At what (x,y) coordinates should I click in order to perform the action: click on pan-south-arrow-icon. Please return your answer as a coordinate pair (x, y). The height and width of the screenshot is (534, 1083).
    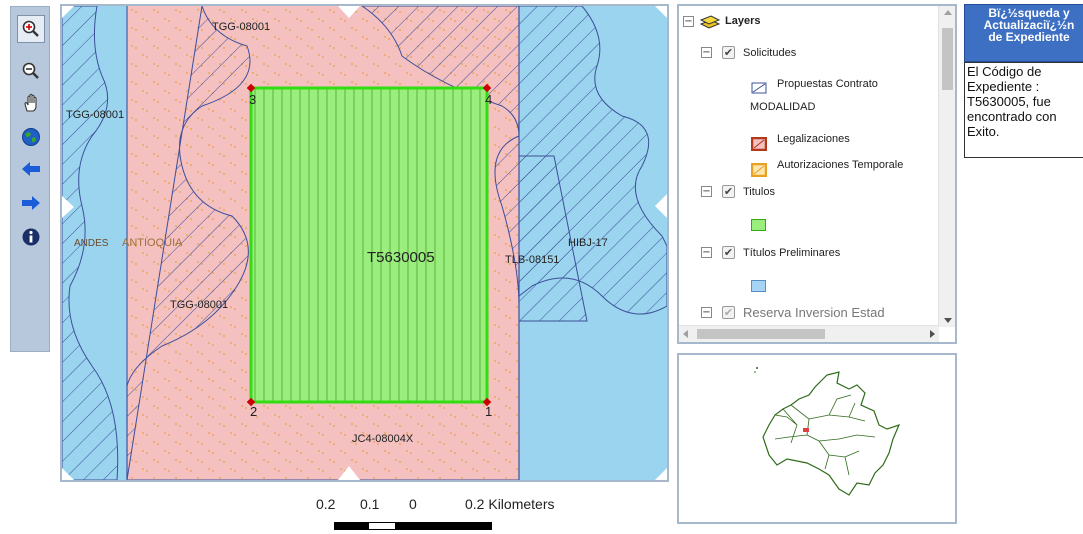
    Looking at the image, I should click on (349, 473).